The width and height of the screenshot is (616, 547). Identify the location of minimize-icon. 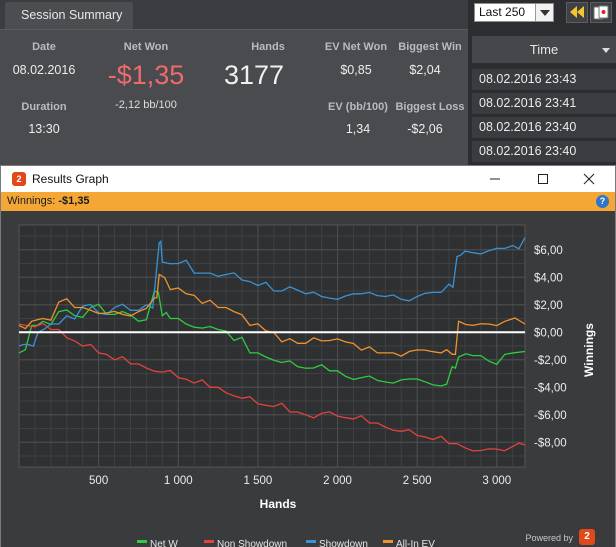
(495, 179).